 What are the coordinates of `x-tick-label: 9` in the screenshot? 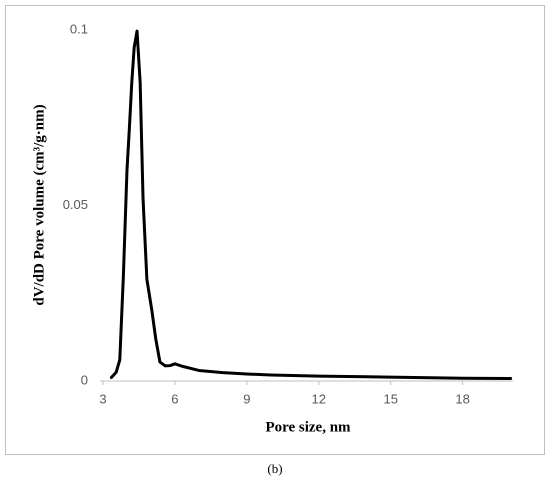 It's located at (246, 398).